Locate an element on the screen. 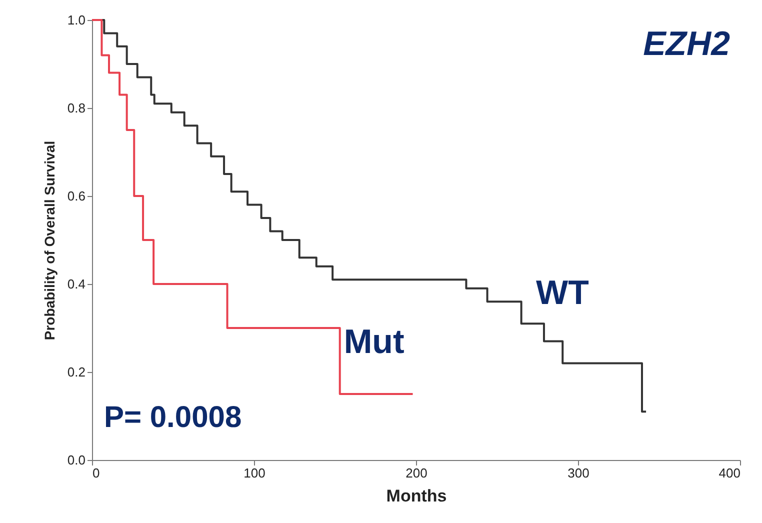  x-tick-label: 400 is located at coordinates (729, 473).